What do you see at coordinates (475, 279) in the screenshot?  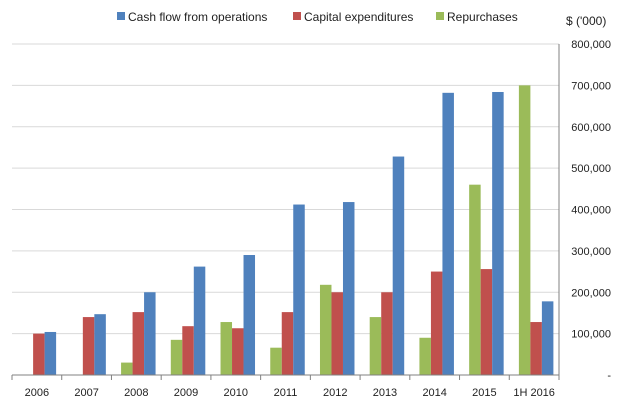 I see `bar-repurchases-2015` at bounding box center [475, 279].